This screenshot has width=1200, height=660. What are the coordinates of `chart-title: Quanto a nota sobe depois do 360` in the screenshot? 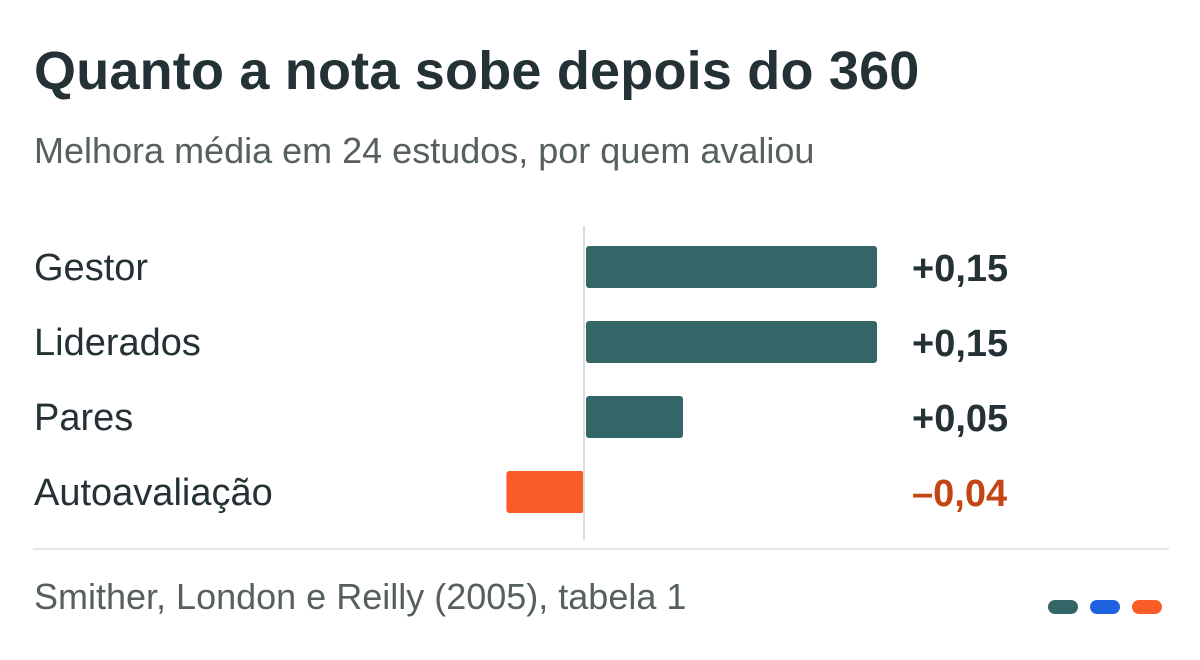 It's located at (477, 71).